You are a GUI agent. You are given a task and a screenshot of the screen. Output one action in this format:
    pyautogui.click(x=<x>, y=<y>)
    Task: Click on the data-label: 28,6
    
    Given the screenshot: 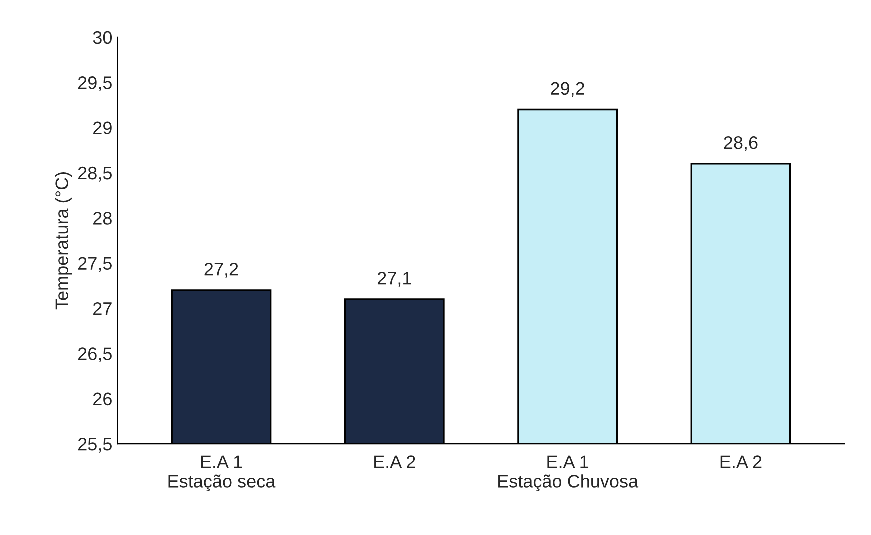 What is the action you would take?
    pyautogui.click(x=741, y=144)
    